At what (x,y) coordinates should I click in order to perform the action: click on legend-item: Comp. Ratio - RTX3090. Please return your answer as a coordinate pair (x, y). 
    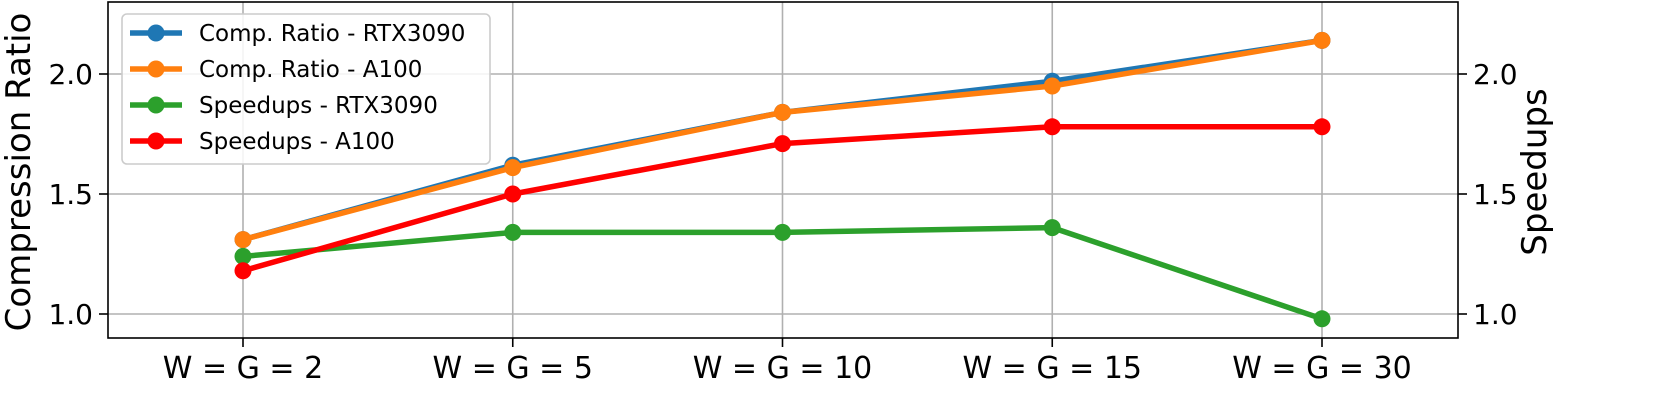
    Looking at the image, I should click on (297, 34).